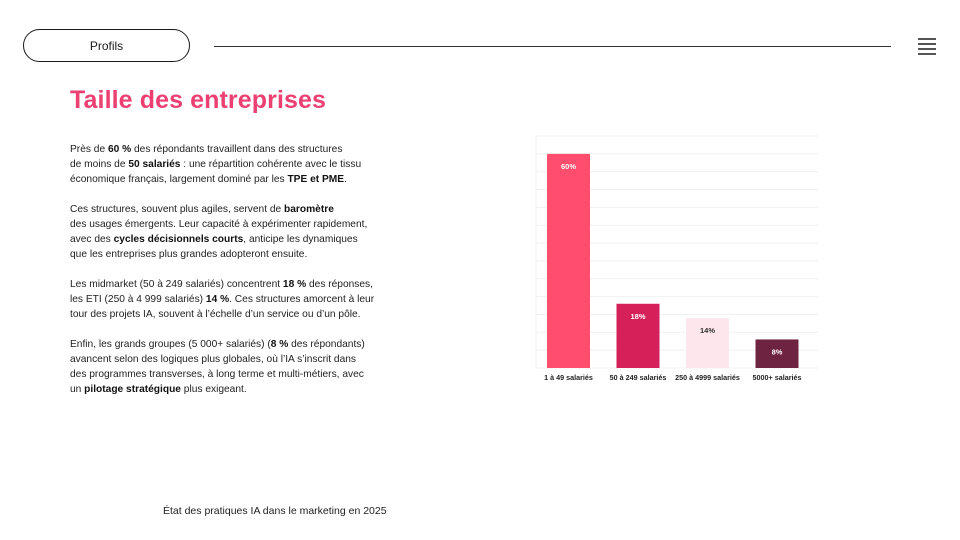  I want to click on chart-category-label: 5000+ salariés, so click(777, 377).